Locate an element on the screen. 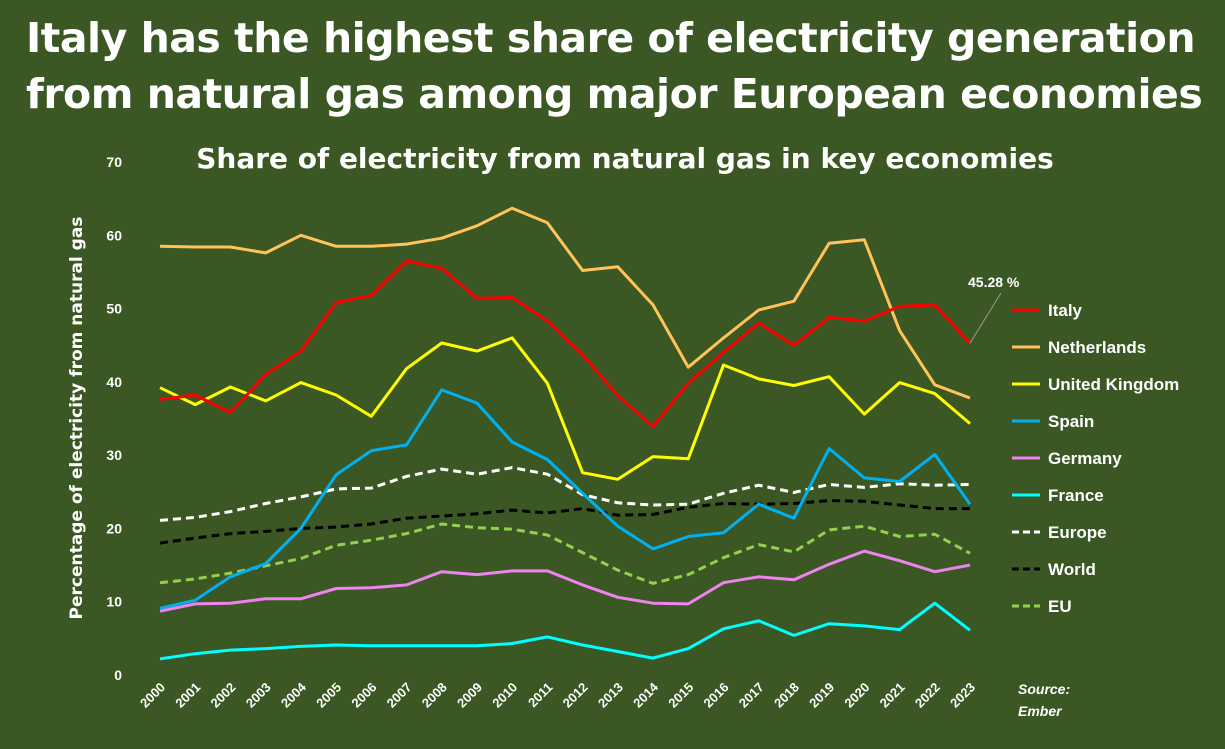 This screenshot has width=1225, height=749. series-line-europe is located at coordinates (565, 494).